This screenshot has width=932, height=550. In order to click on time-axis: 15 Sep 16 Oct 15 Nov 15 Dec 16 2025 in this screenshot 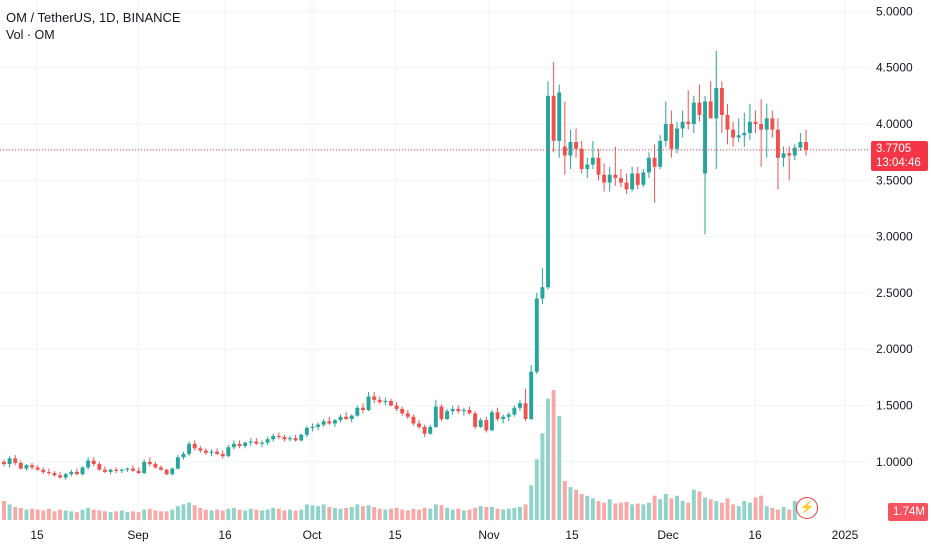, I will do `click(444, 535)`.